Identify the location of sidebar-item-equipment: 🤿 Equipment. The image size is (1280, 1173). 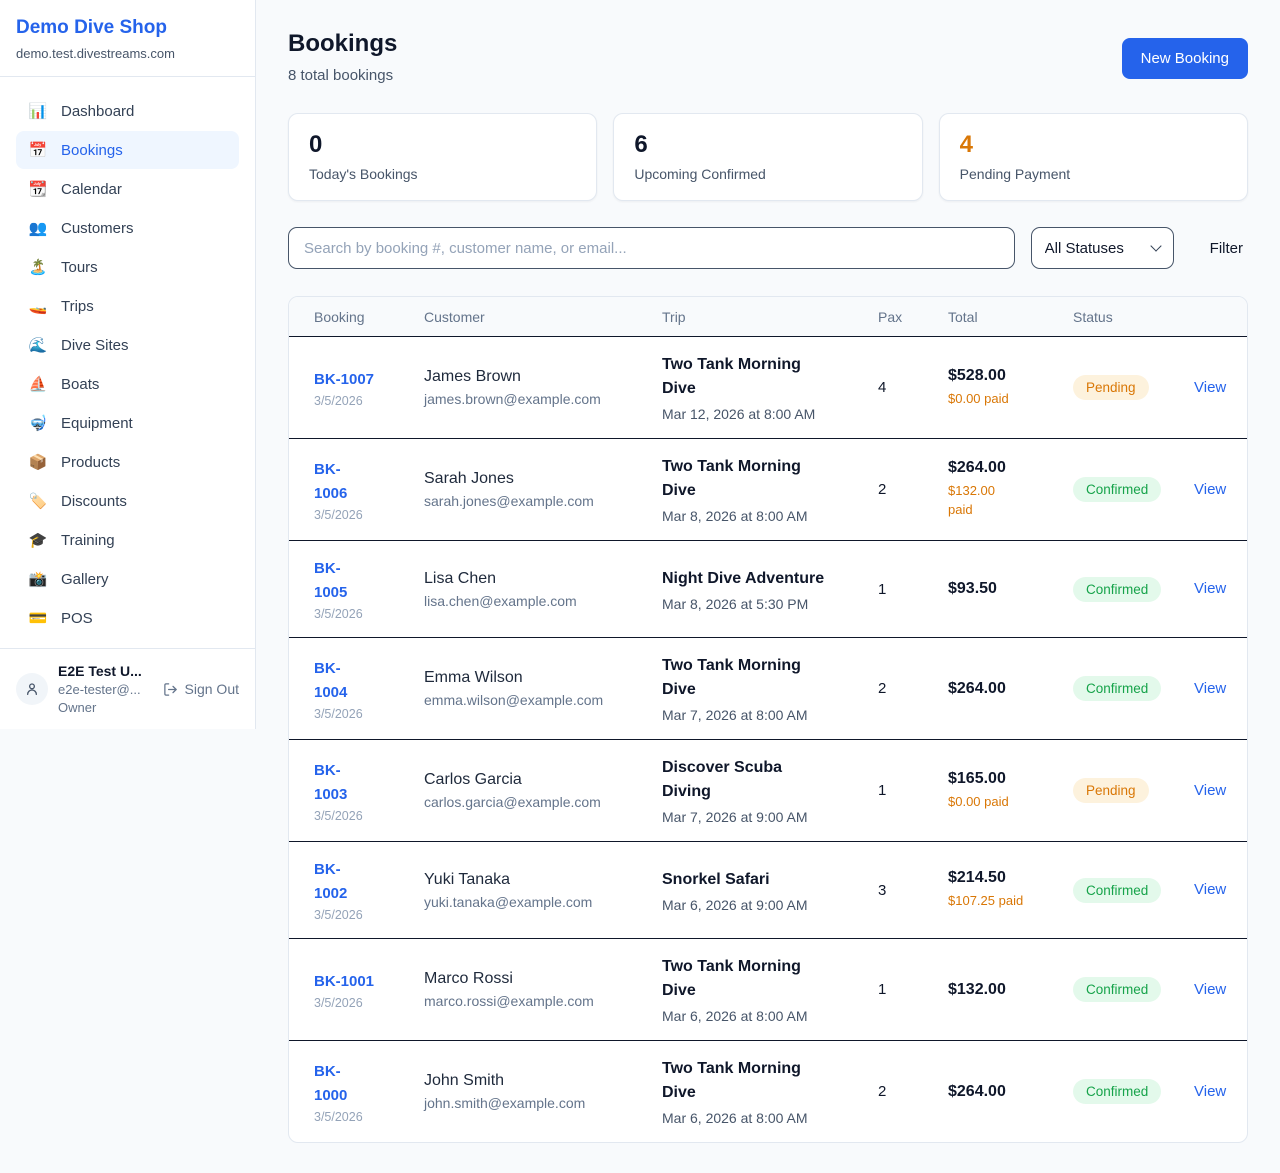
(127, 423).